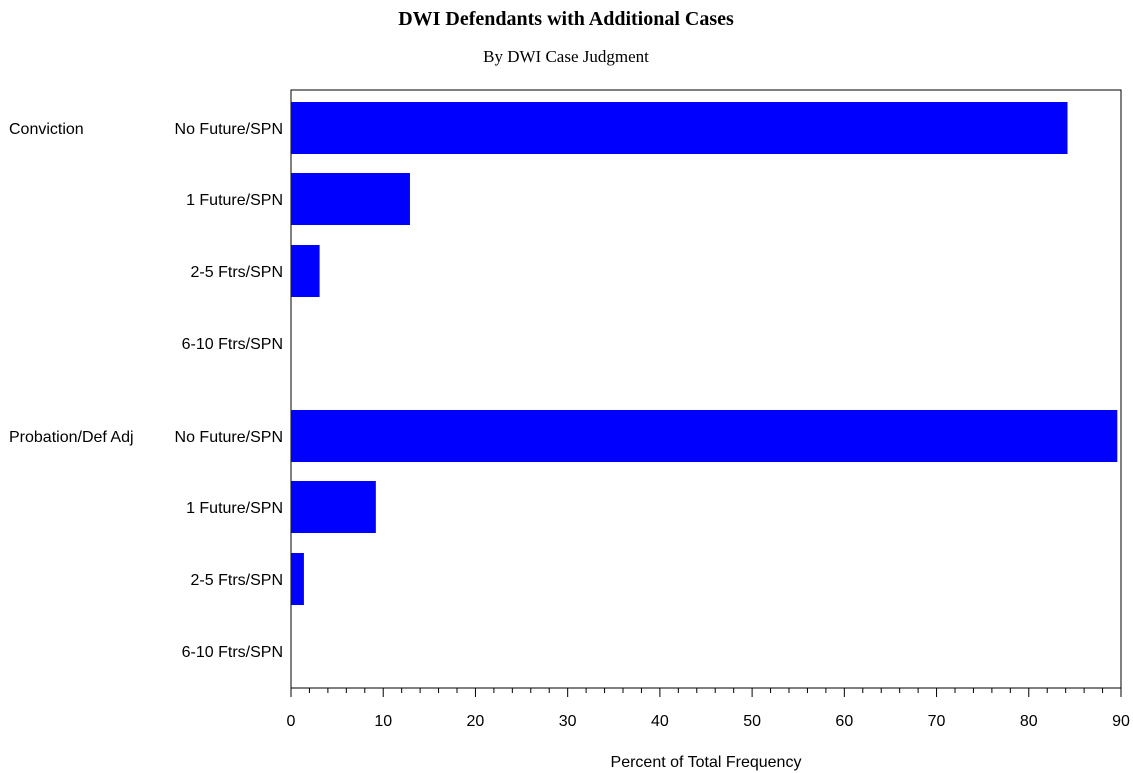 The height and width of the screenshot is (773, 1133). What do you see at coordinates (568, 721) in the screenshot?
I see `x-tick-label: 30` at bounding box center [568, 721].